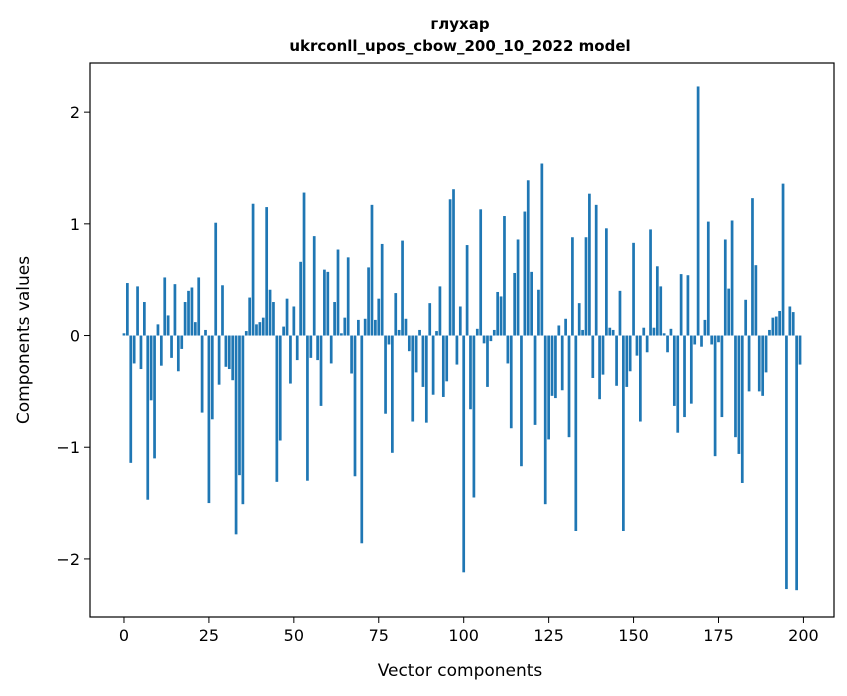  What do you see at coordinates (75, 224) in the screenshot?
I see `y-tick-label: 1` at bounding box center [75, 224].